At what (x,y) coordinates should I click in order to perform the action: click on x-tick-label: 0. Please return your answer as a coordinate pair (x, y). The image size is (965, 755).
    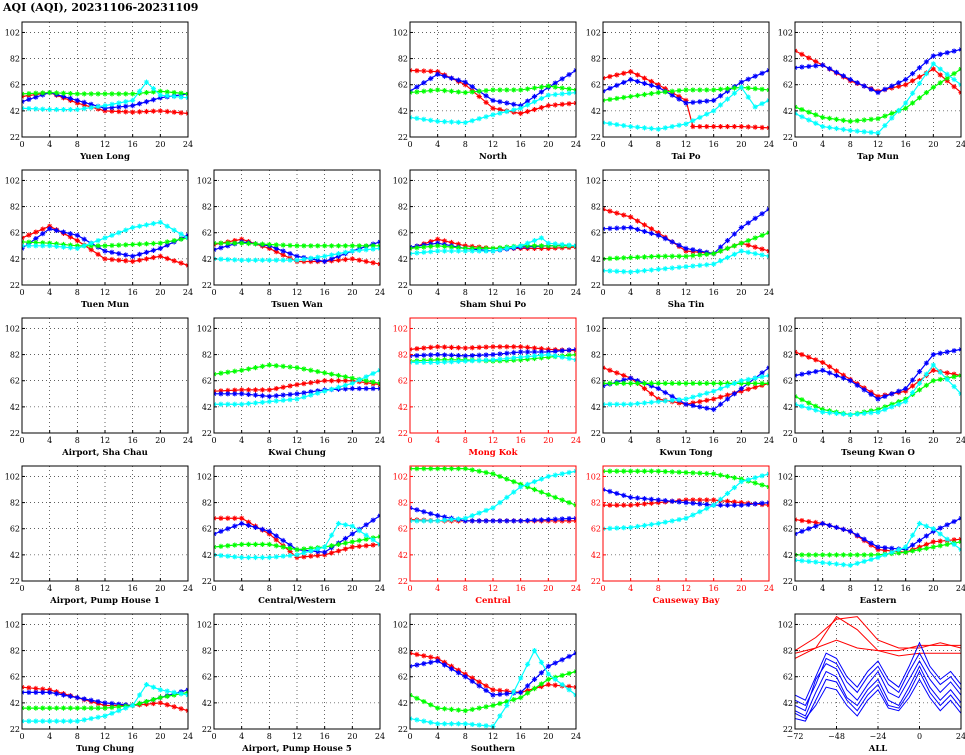
    Looking at the image, I should click on (919, 736).